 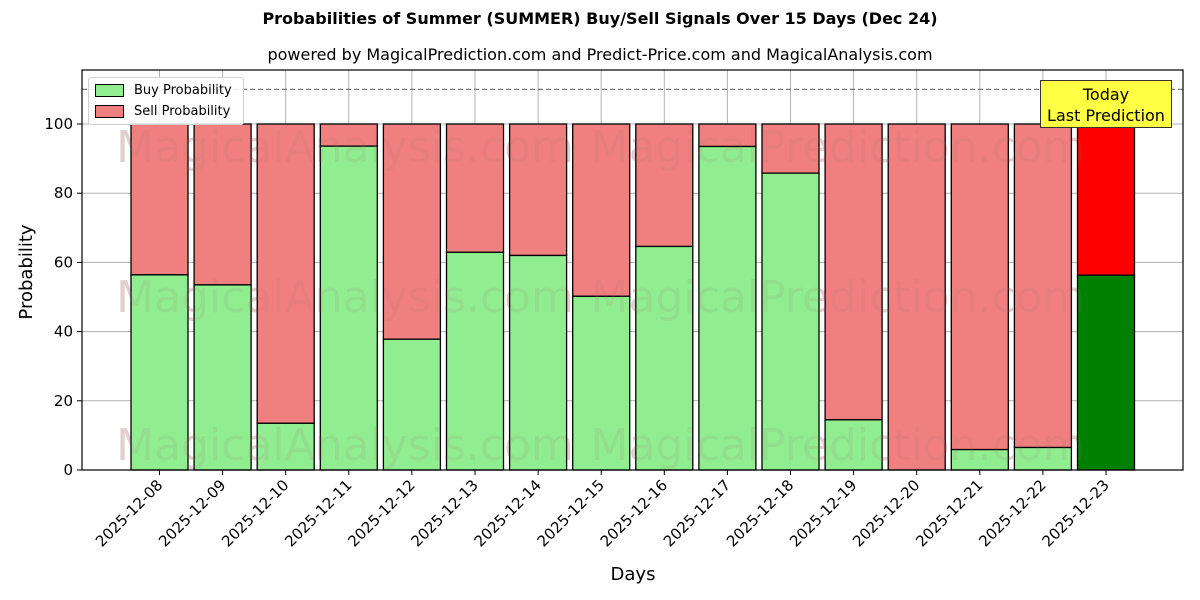 I want to click on x-tick-label: 2025-12-23, so click(x=1075, y=513).